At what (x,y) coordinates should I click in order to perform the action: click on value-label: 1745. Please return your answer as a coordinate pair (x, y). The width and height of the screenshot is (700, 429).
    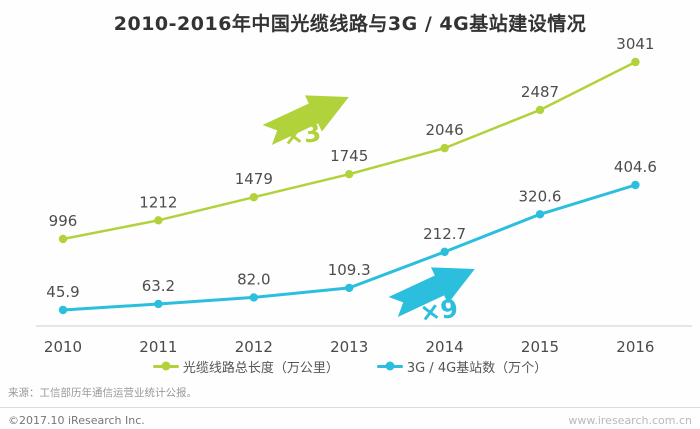
    Looking at the image, I should click on (349, 156).